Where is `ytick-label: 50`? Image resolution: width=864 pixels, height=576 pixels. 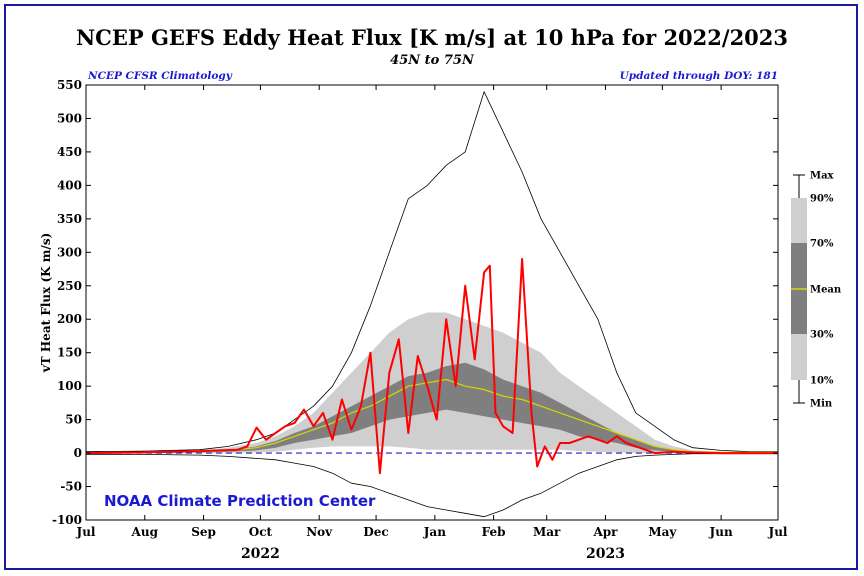 ytick-label: 50 is located at coordinates (73, 420).